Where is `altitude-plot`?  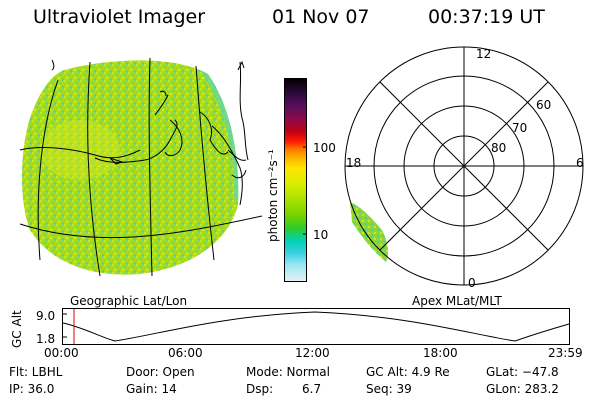
altitude-plot is located at coordinates (316, 326).